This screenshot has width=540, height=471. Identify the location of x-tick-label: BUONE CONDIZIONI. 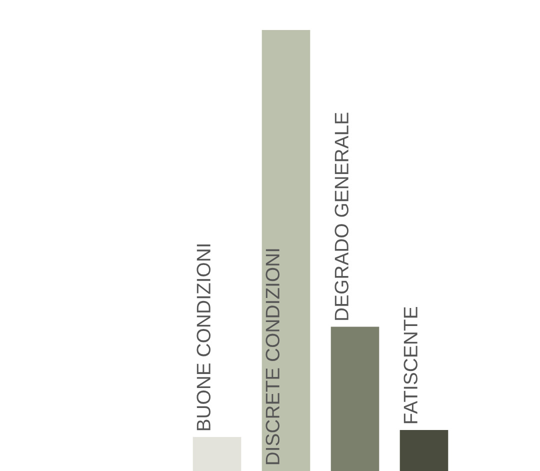
(203, 337).